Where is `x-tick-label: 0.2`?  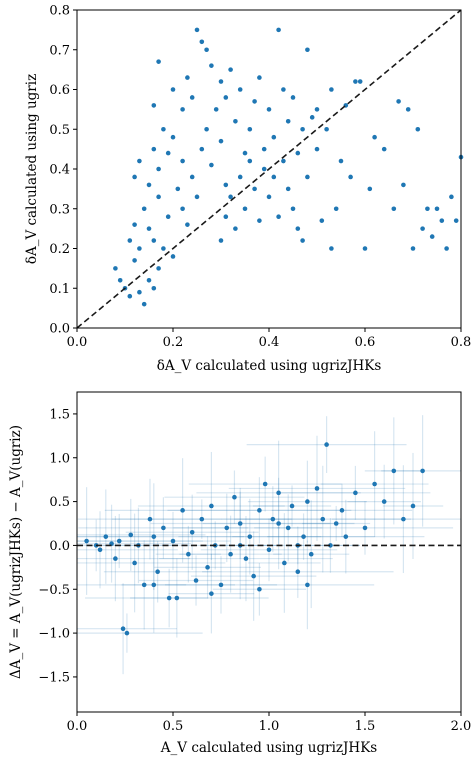
x-tick-label: 0.2 is located at coordinates (173, 342).